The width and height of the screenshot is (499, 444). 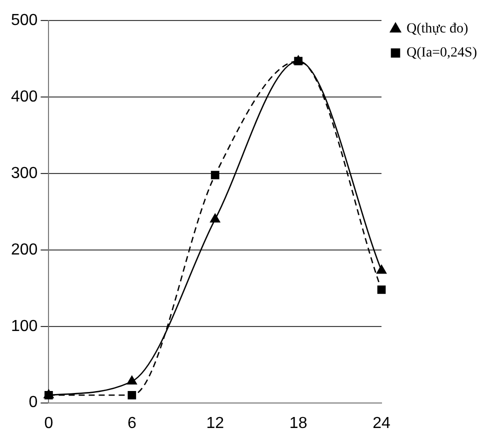 I want to click on y-tick-label: 0, so click(x=33, y=403).